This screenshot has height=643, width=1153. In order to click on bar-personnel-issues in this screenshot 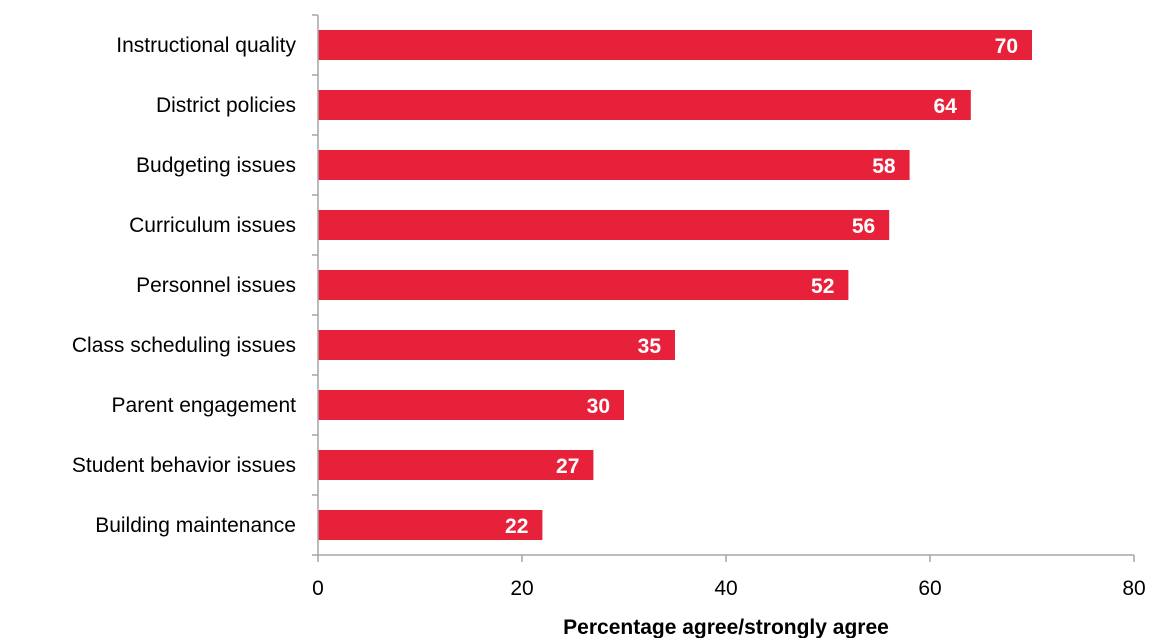, I will do `click(583, 285)`.